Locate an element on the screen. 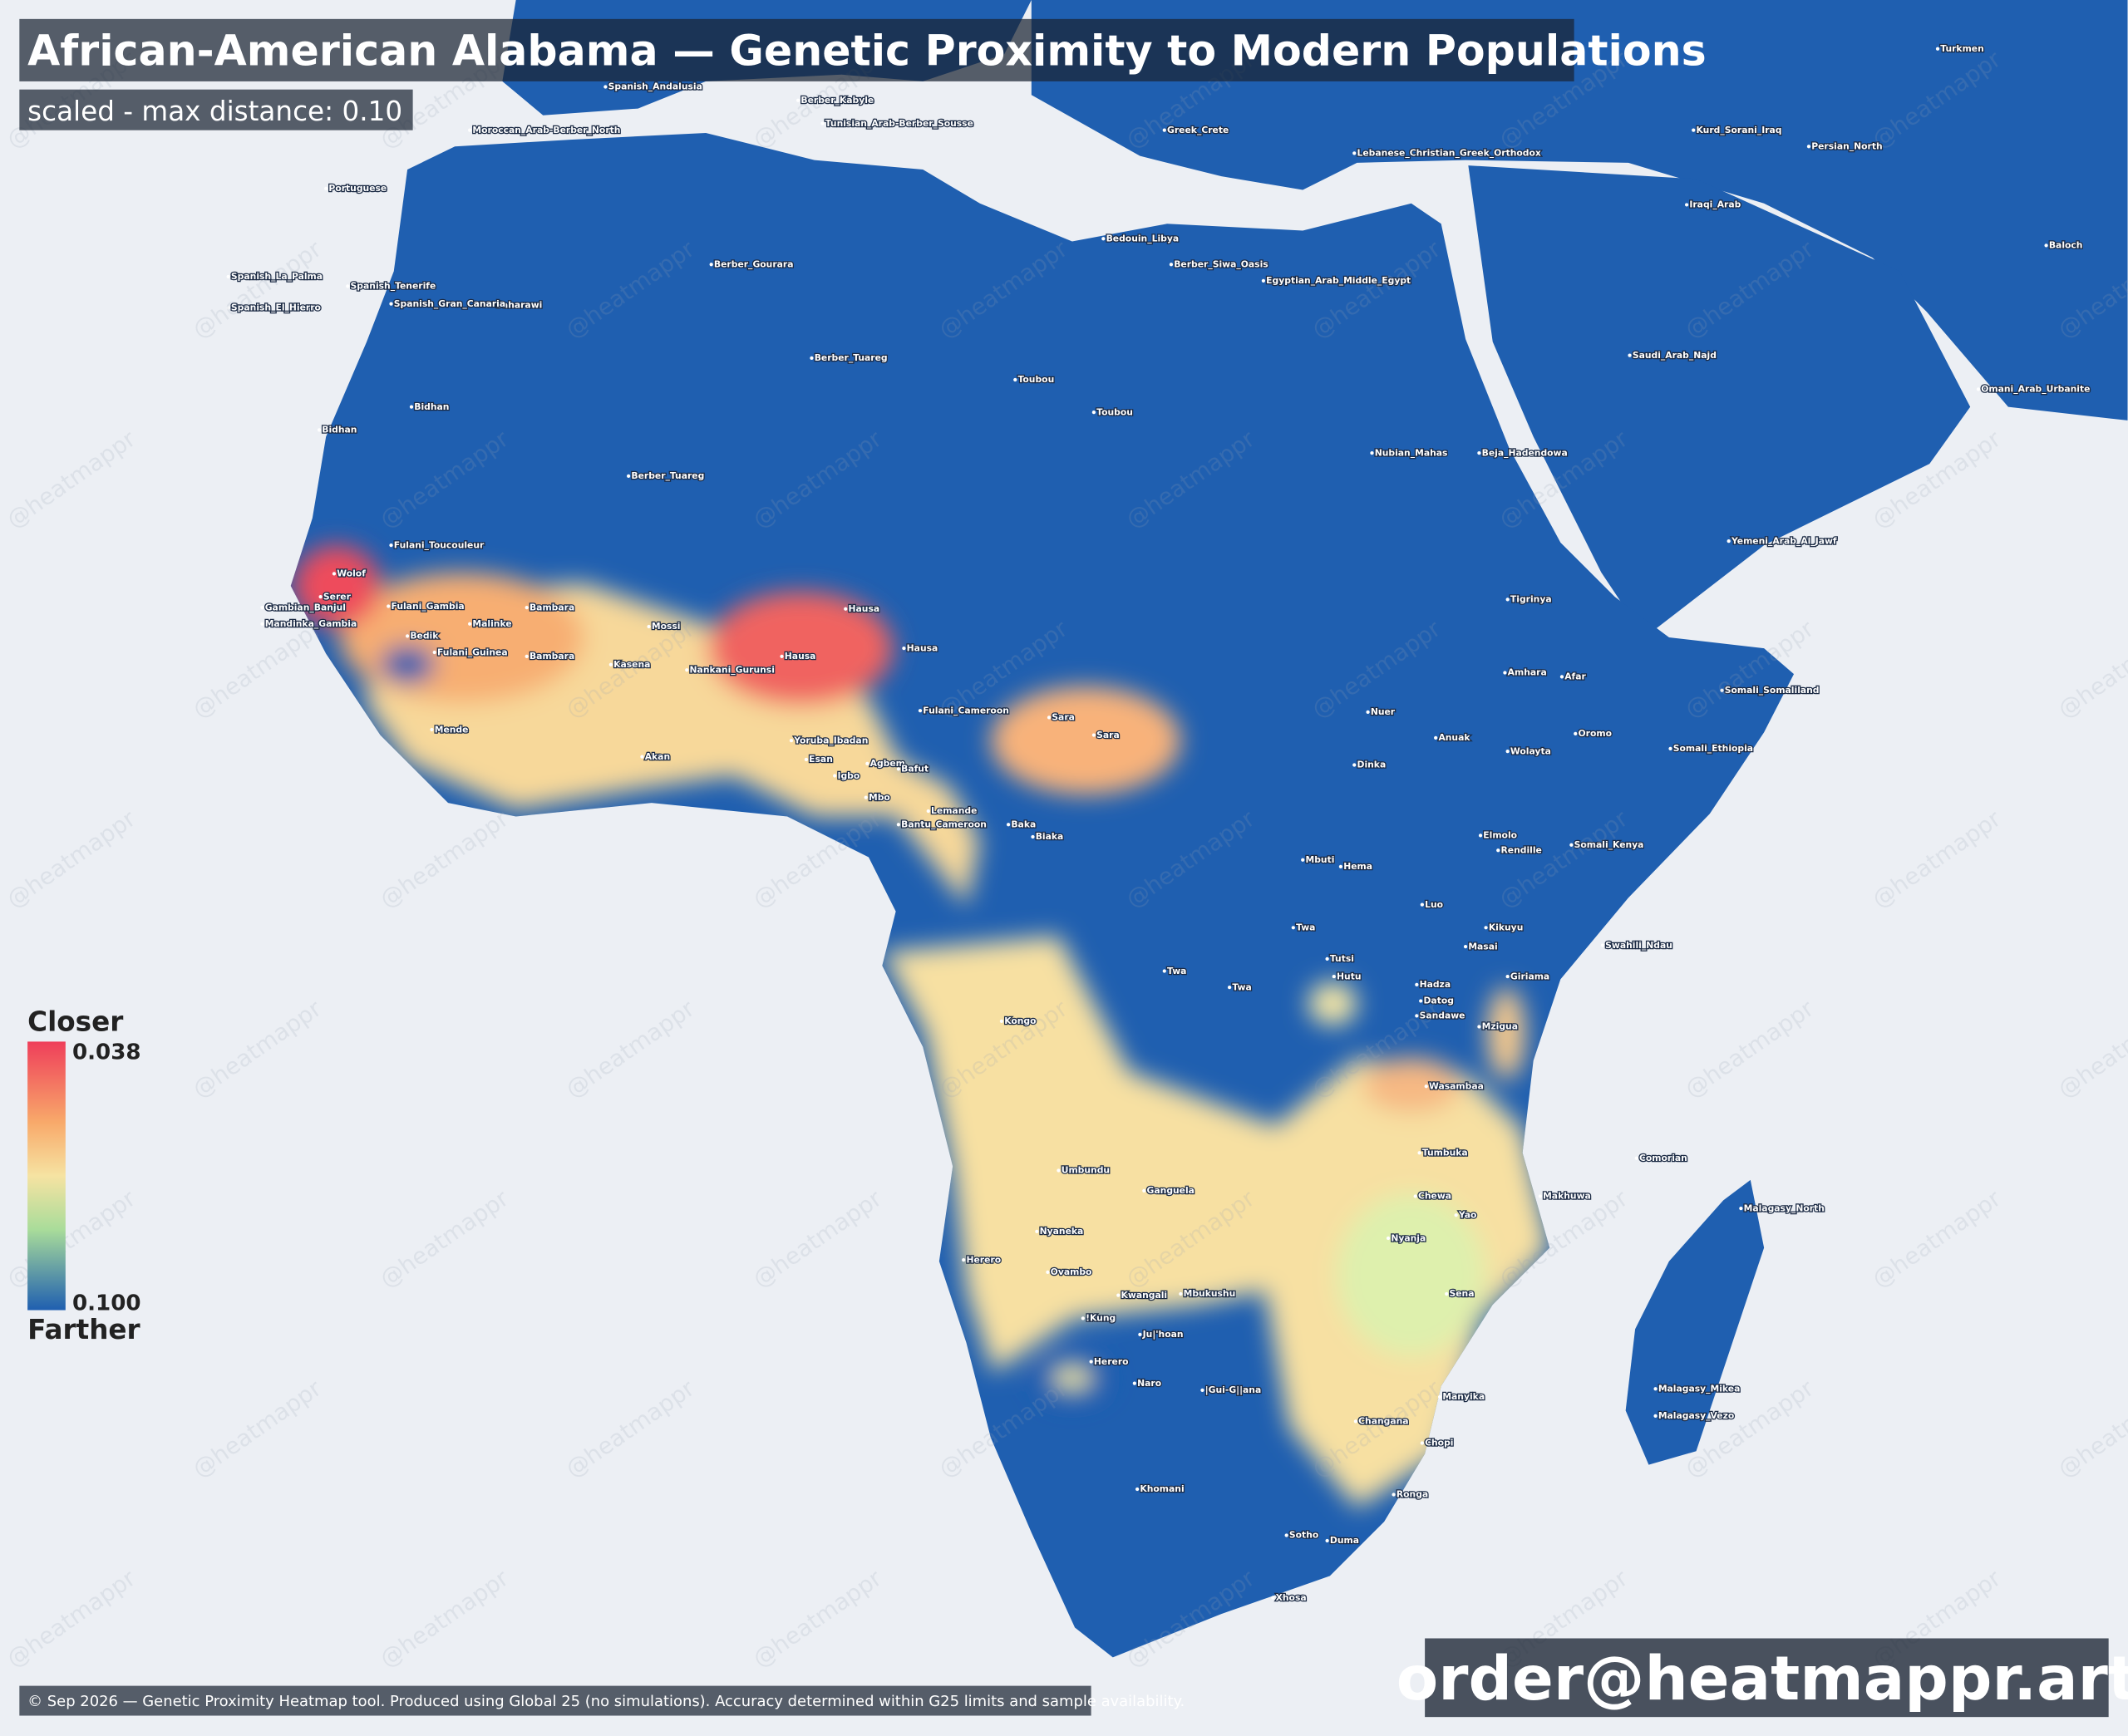  place-label: Berber_Gourara is located at coordinates (754, 264).